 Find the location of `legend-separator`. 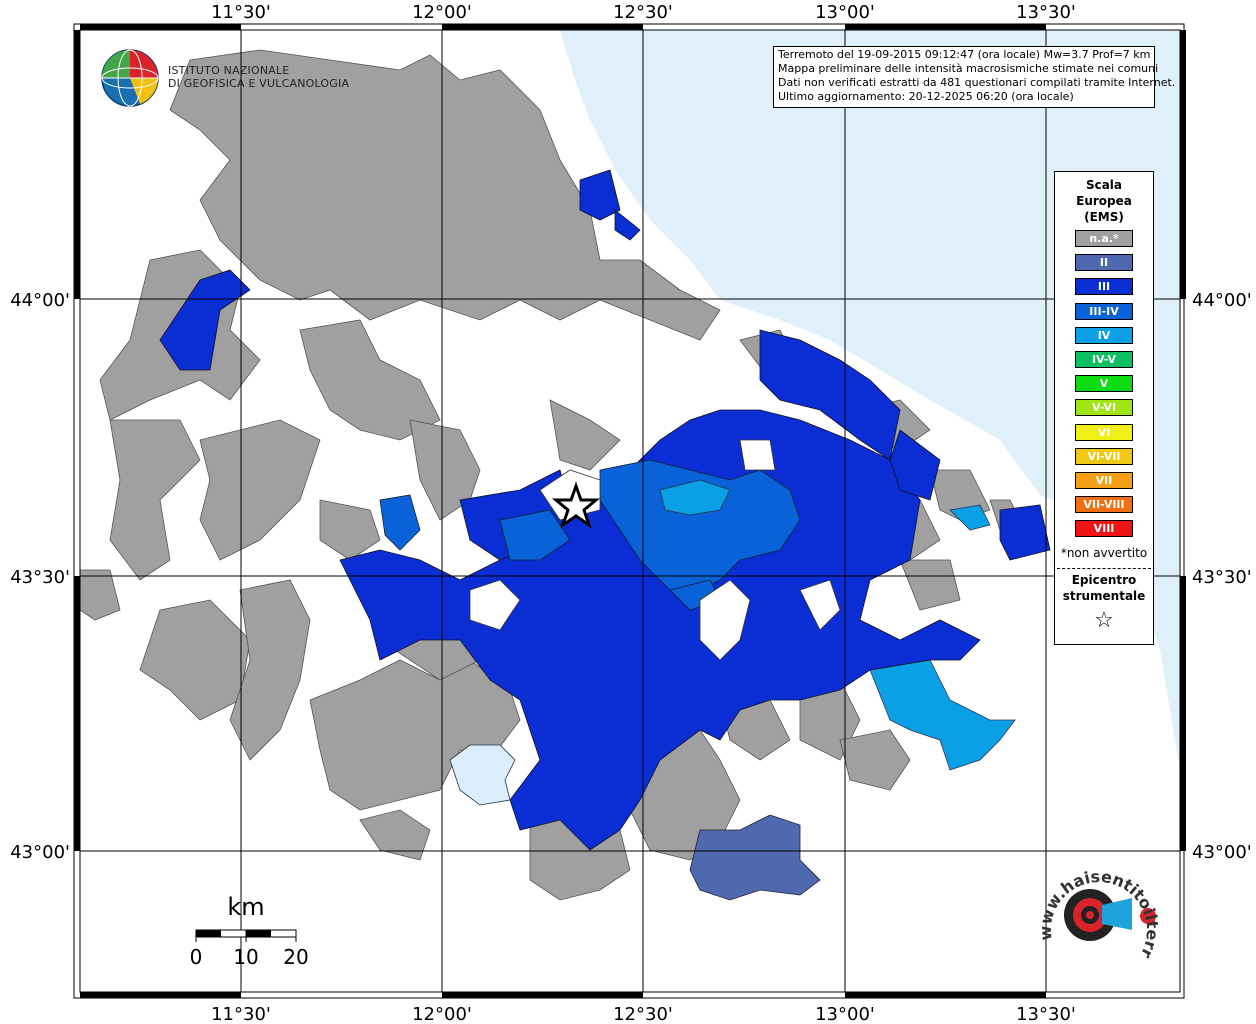

legend-separator is located at coordinates (1104, 568).